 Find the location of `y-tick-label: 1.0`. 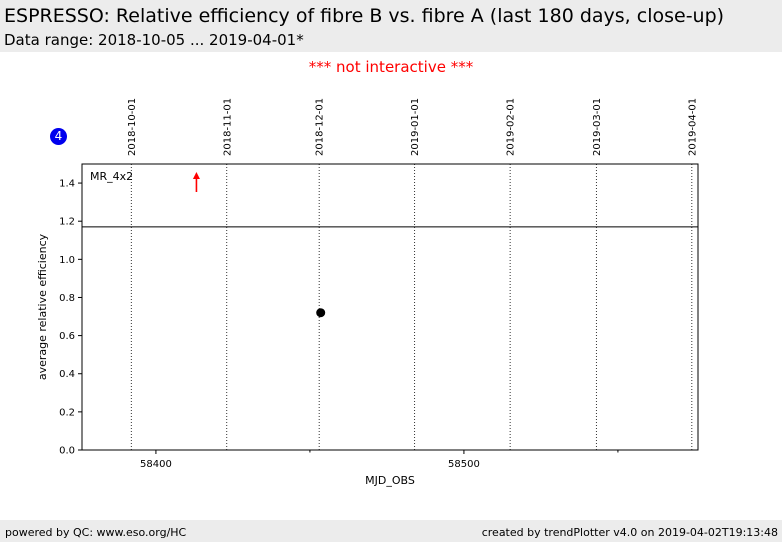

y-tick-label: 1.0 is located at coordinates (67, 260).